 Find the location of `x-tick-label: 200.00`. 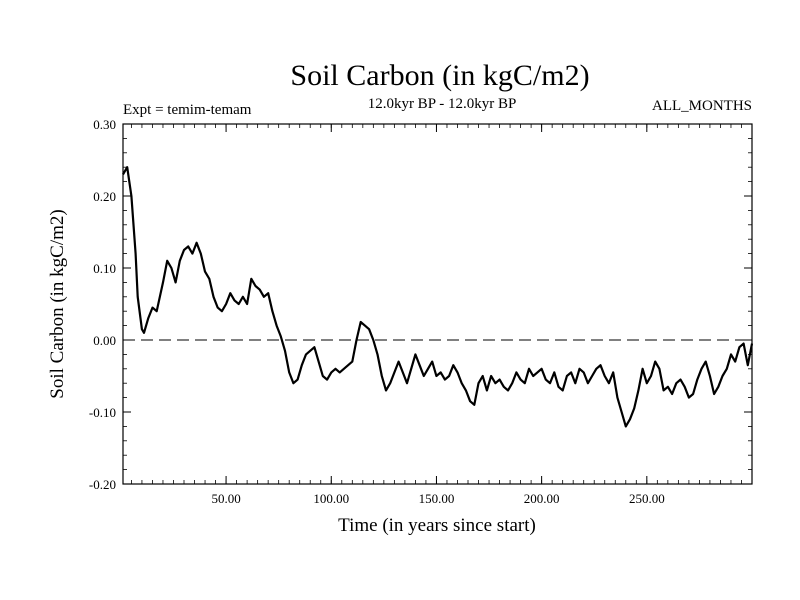

x-tick-label: 200.00 is located at coordinates (542, 498).